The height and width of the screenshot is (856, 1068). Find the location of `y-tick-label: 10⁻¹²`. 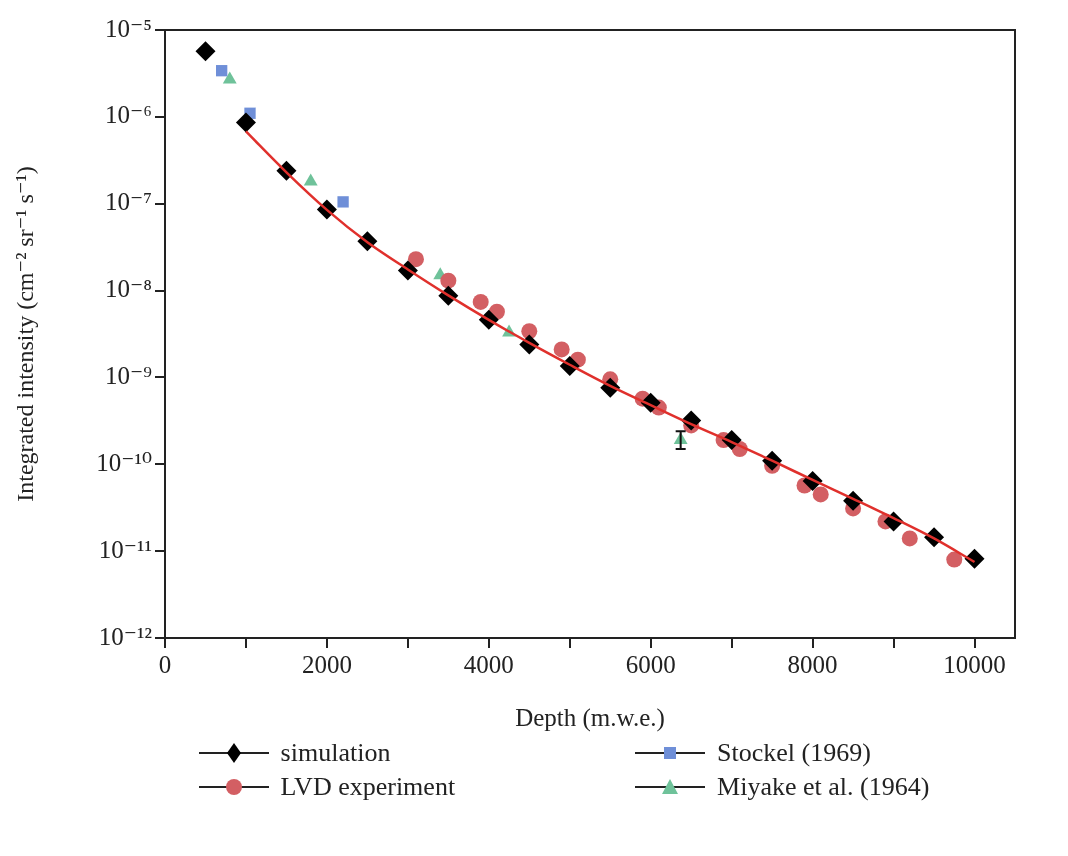

y-tick-label: 10⁻¹² is located at coordinates (125, 636).